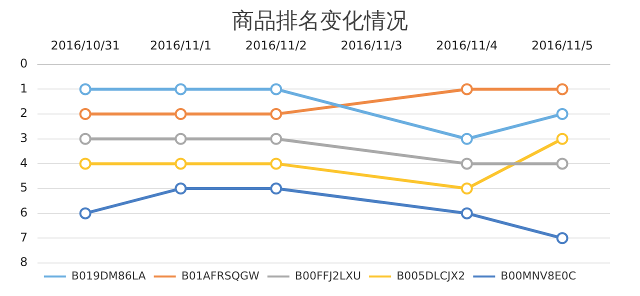 The height and width of the screenshot is (296, 640). Describe the element at coordinates (24, 163) in the screenshot. I see `y-tick-label: 4` at that location.